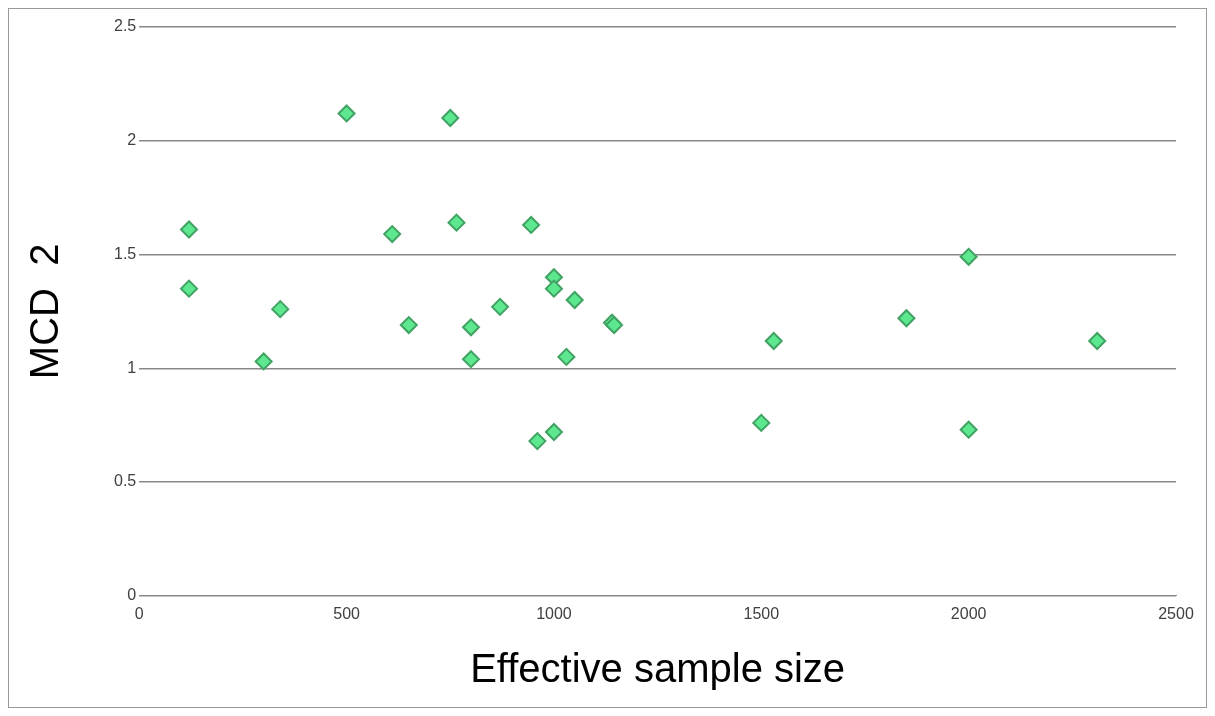  Describe the element at coordinates (44, 311) in the screenshot. I see `y-axis-title: MCD 2` at that location.